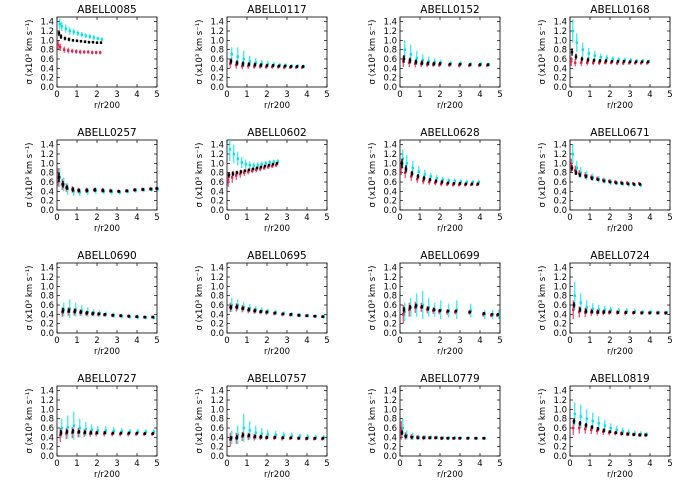 This screenshot has height=500, width=700. I want to click on panel-title: ABELL0819, so click(619, 379).